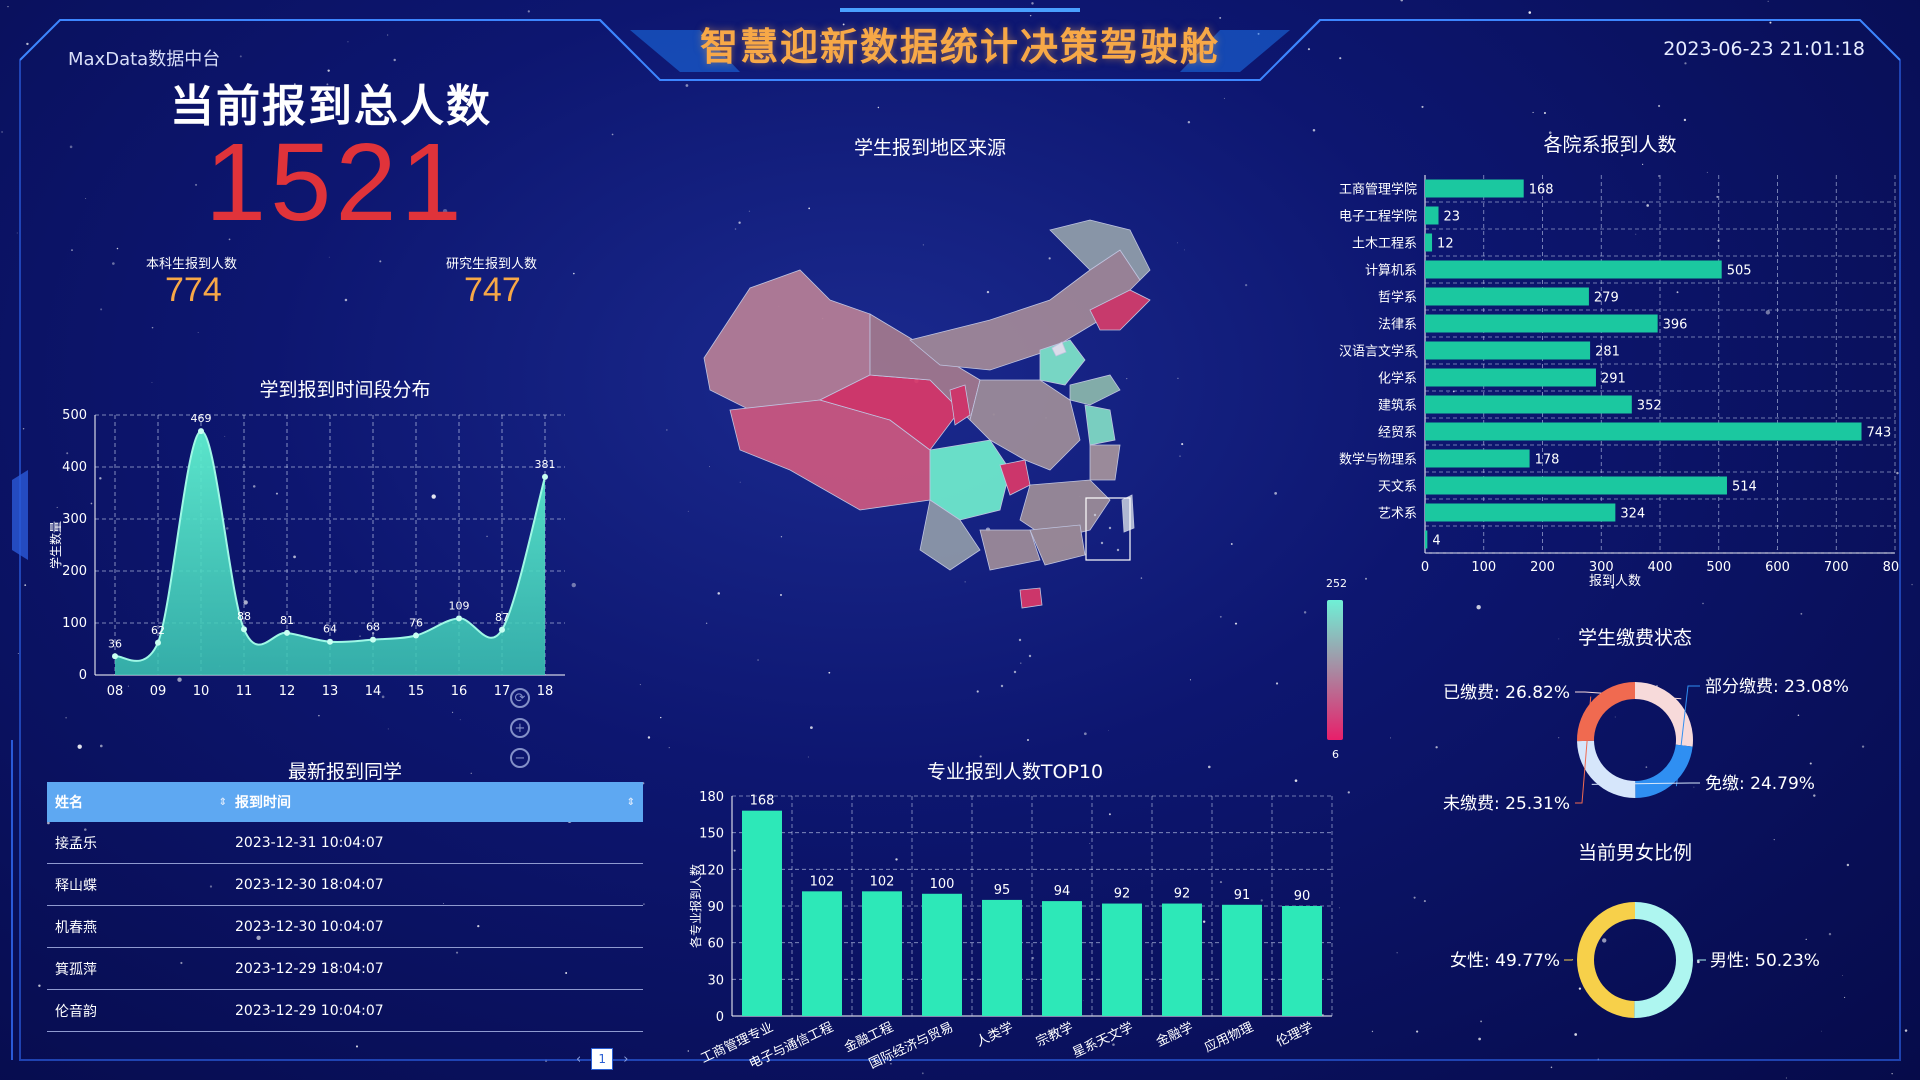  What do you see at coordinates (715, 980) in the screenshot?
I see `y-tick-label: 30` at bounding box center [715, 980].